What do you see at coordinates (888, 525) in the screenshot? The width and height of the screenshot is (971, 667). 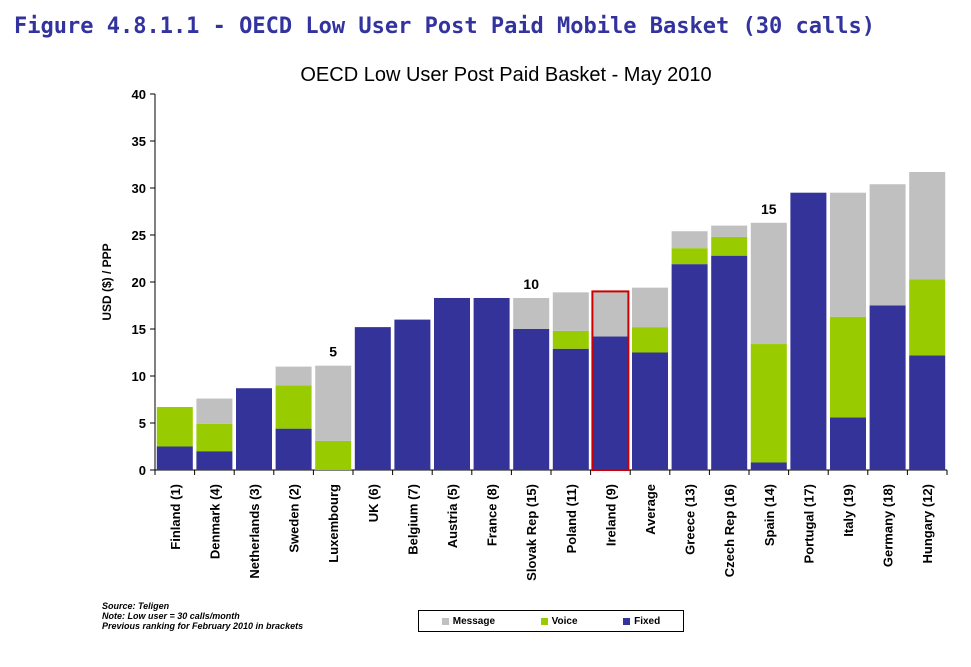 I see `x-label-germany-18: Germany (18)` at bounding box center [888, 525].